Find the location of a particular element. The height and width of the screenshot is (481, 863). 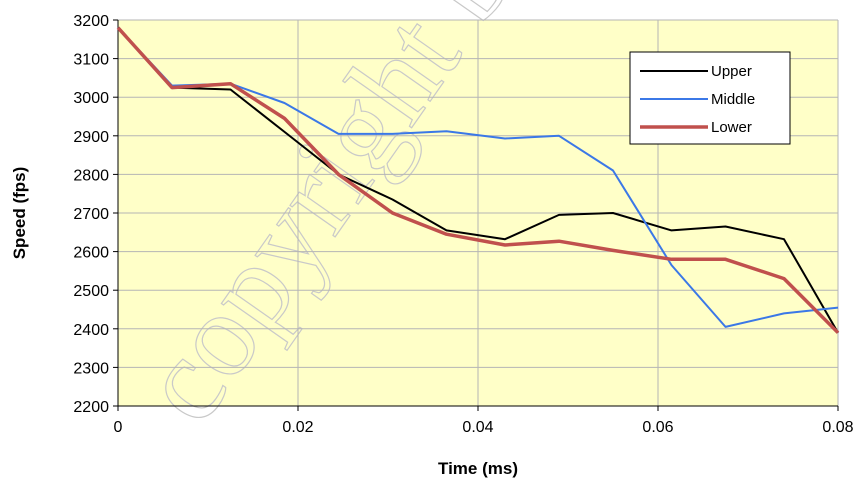

legend-label-middle: Middle is located at coordinates (733, 99).